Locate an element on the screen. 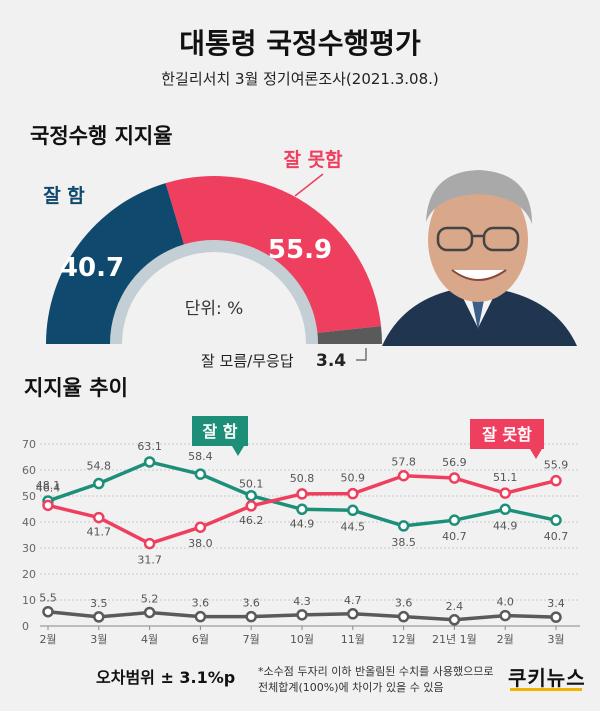 The width and height of the screenshot is (600, 711). legend-badge-good-pointer is located at coordinates (238, 451).